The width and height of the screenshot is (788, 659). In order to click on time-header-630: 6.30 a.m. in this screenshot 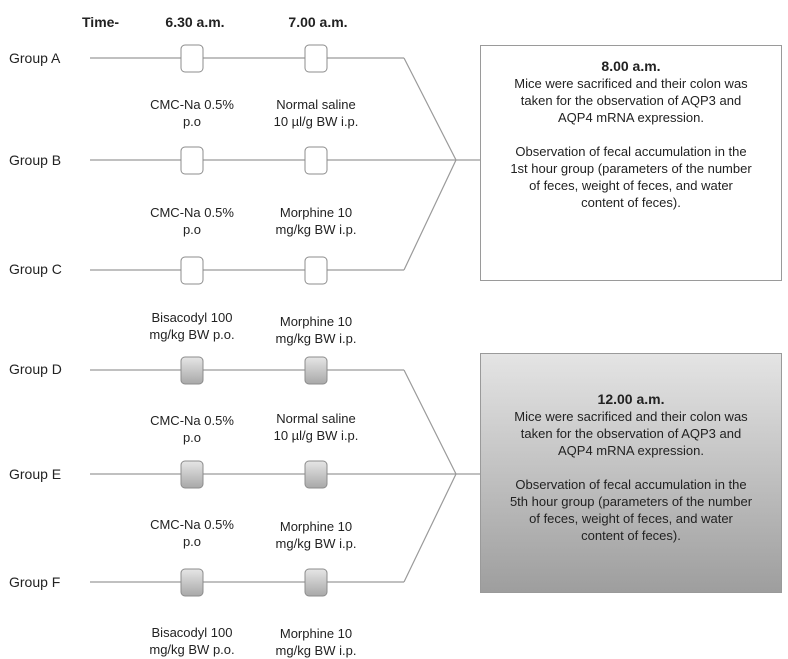, I will do `click(195, 22)`.